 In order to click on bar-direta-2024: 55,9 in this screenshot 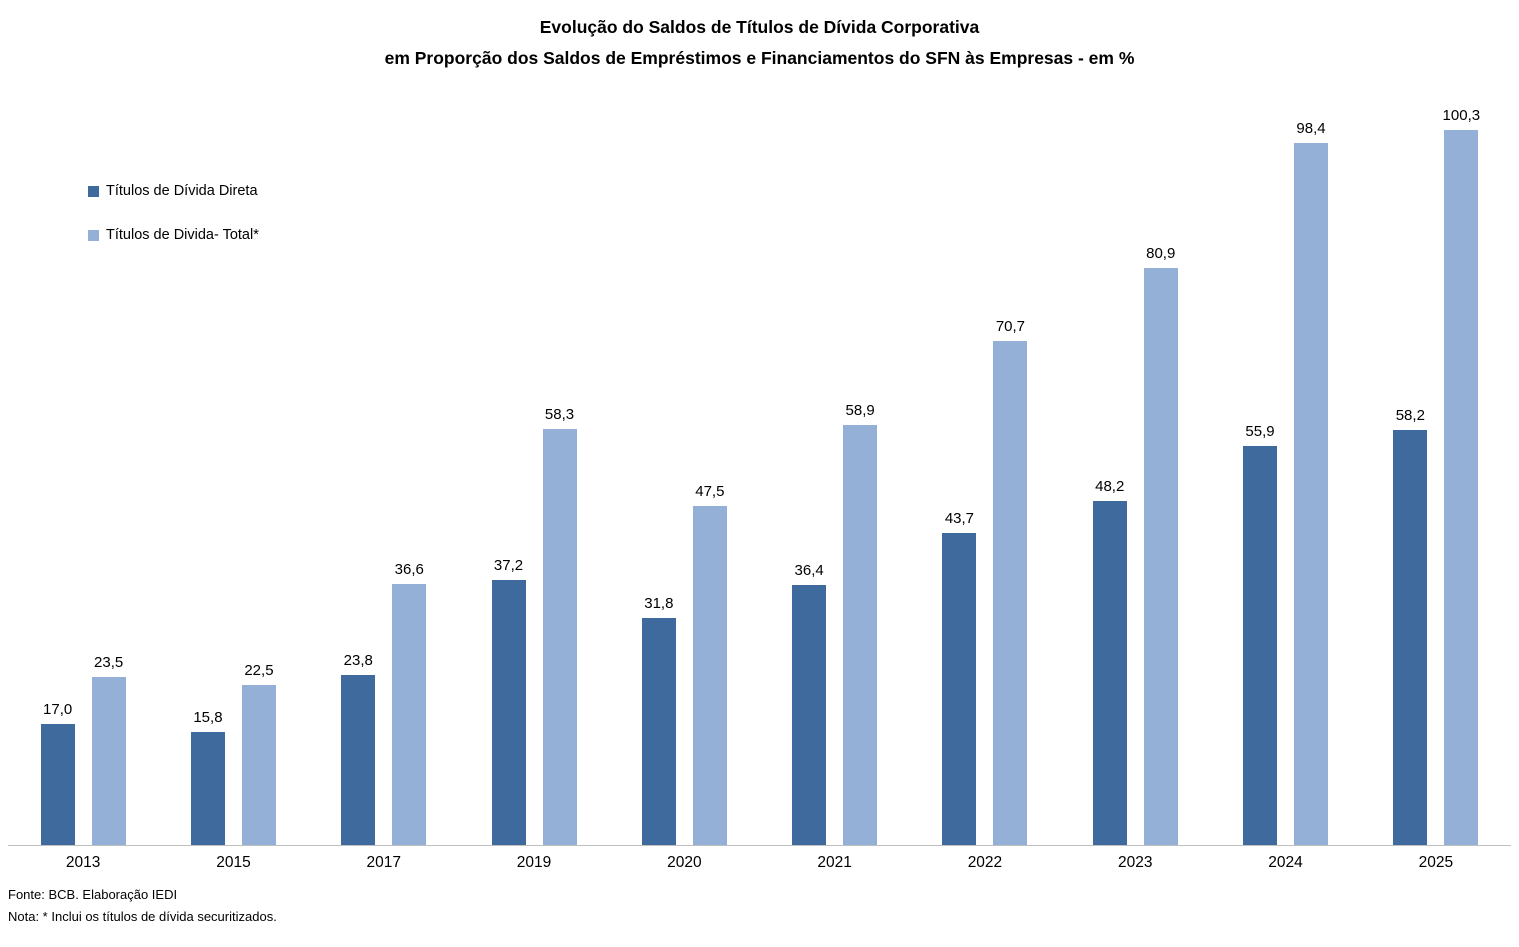, I will do `click(1260, 634)`.